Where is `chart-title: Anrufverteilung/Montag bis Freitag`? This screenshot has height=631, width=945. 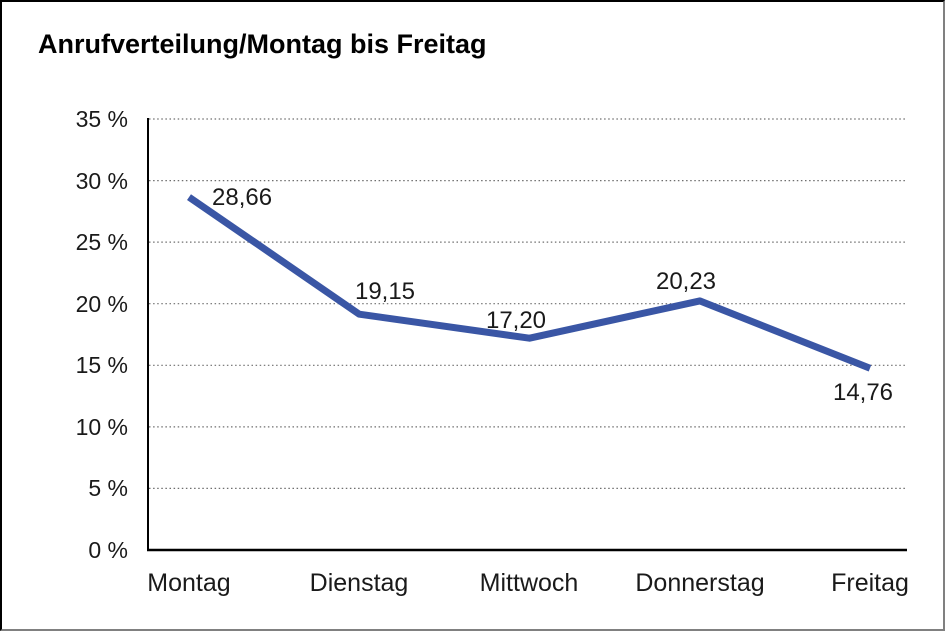
chart-title: Anrufverteilung/Montag bis Freitag is located at coordinates (262, 44).